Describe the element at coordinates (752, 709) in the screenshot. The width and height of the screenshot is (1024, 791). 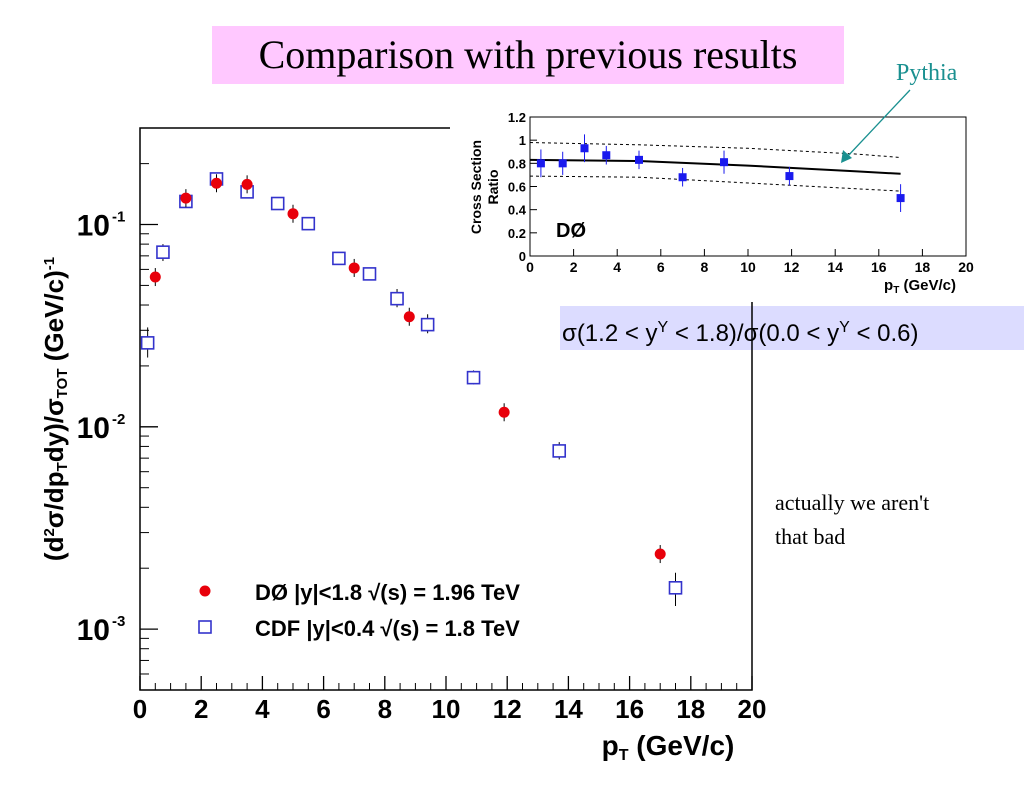
I see `x-tick-label: 20` at that location.